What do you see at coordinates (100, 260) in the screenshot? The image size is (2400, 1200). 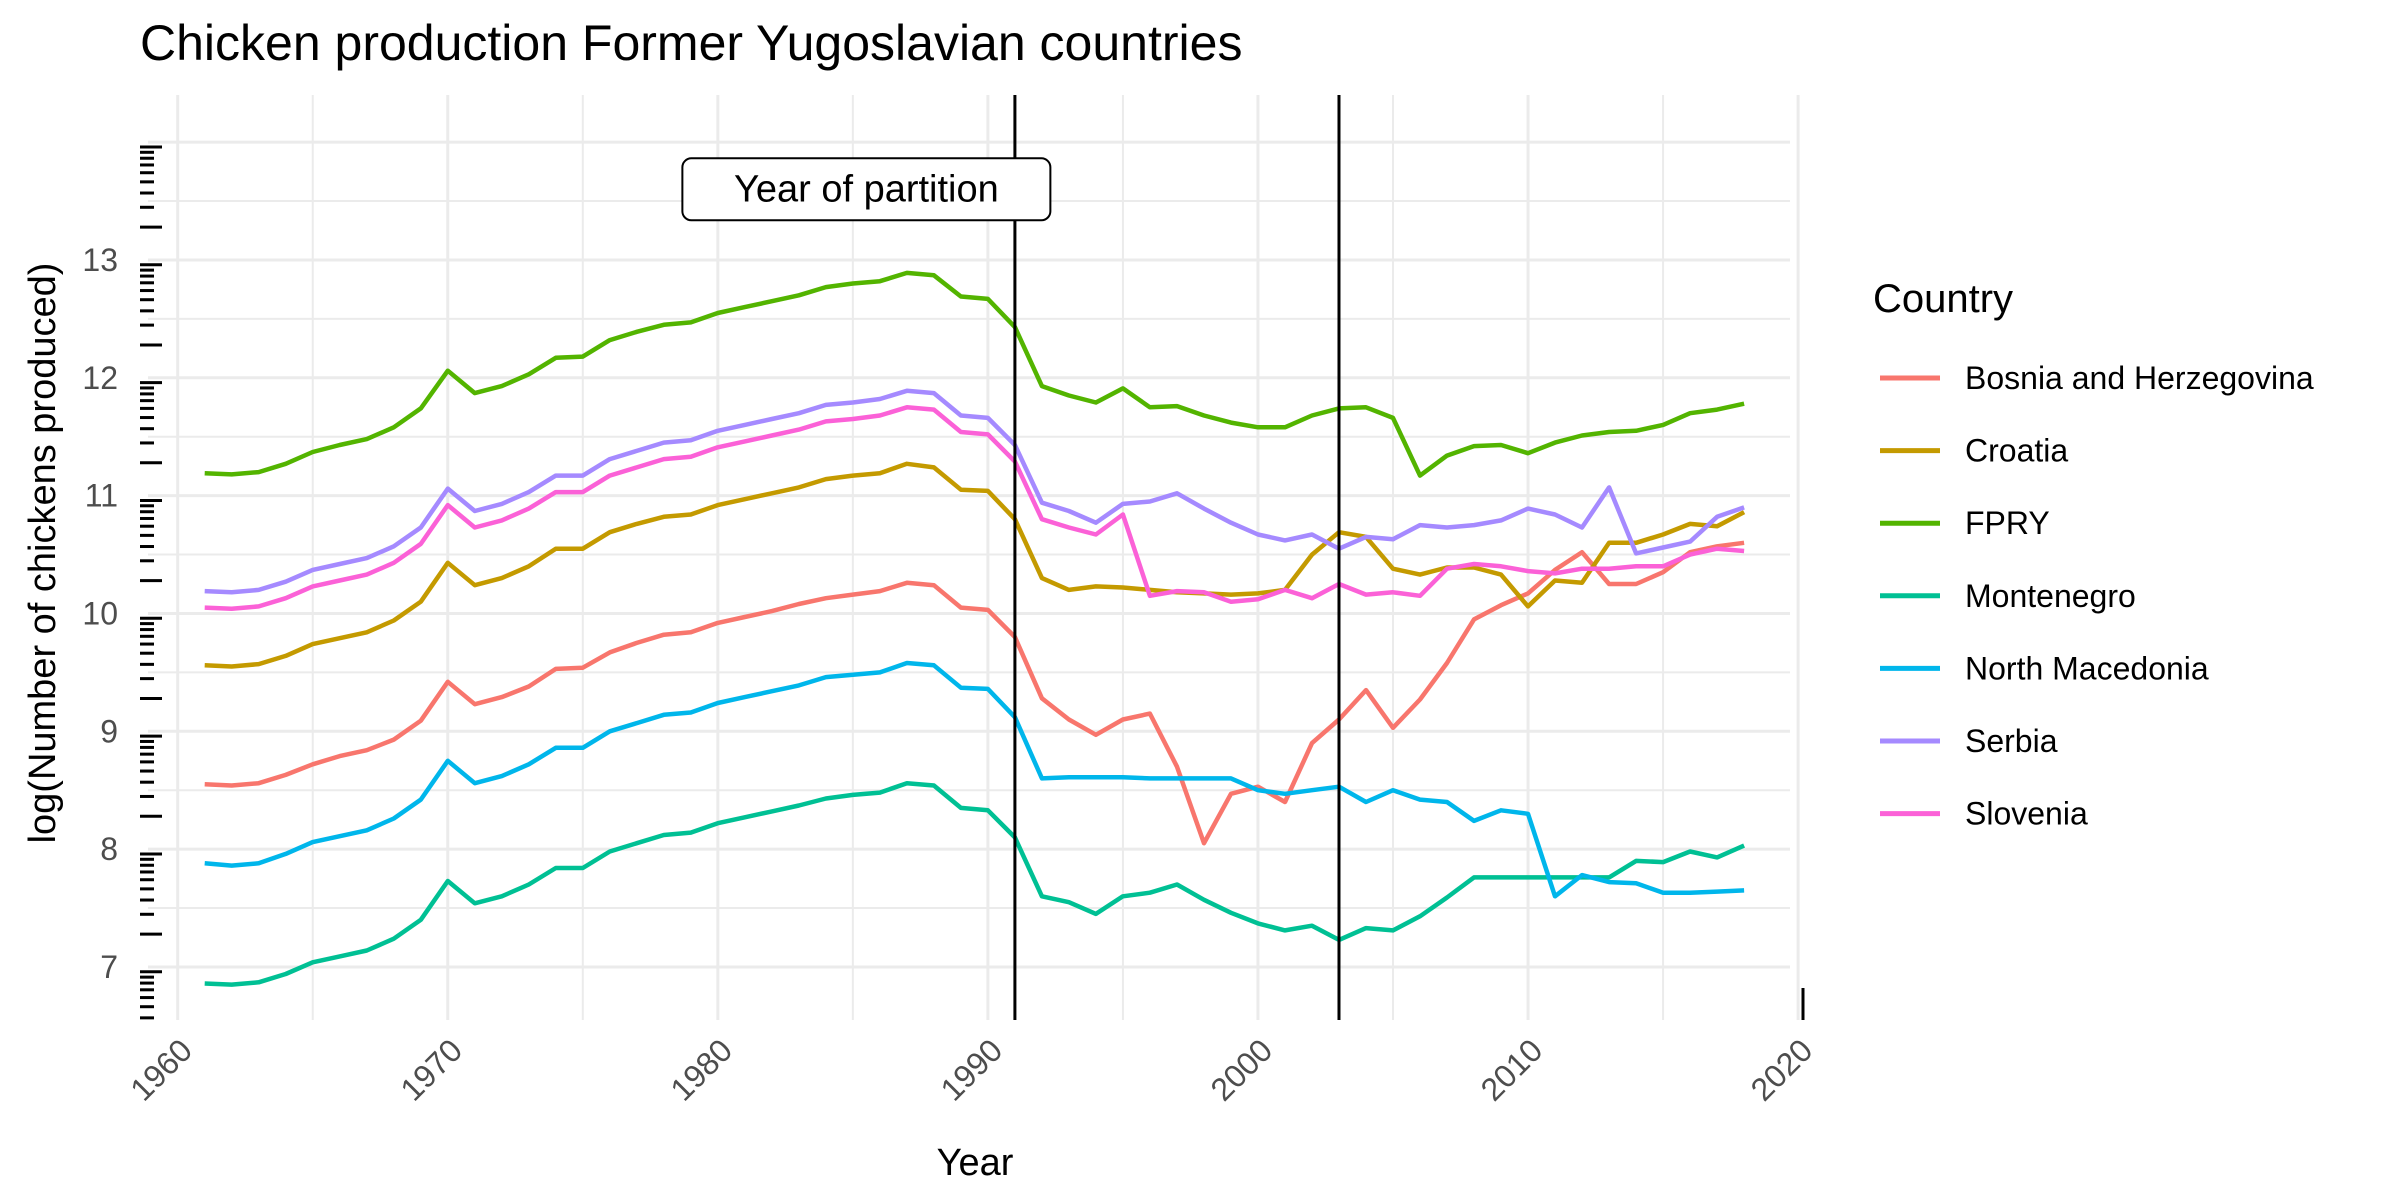 I see `y-tick-label: 13` at bounding box center [100, 260].